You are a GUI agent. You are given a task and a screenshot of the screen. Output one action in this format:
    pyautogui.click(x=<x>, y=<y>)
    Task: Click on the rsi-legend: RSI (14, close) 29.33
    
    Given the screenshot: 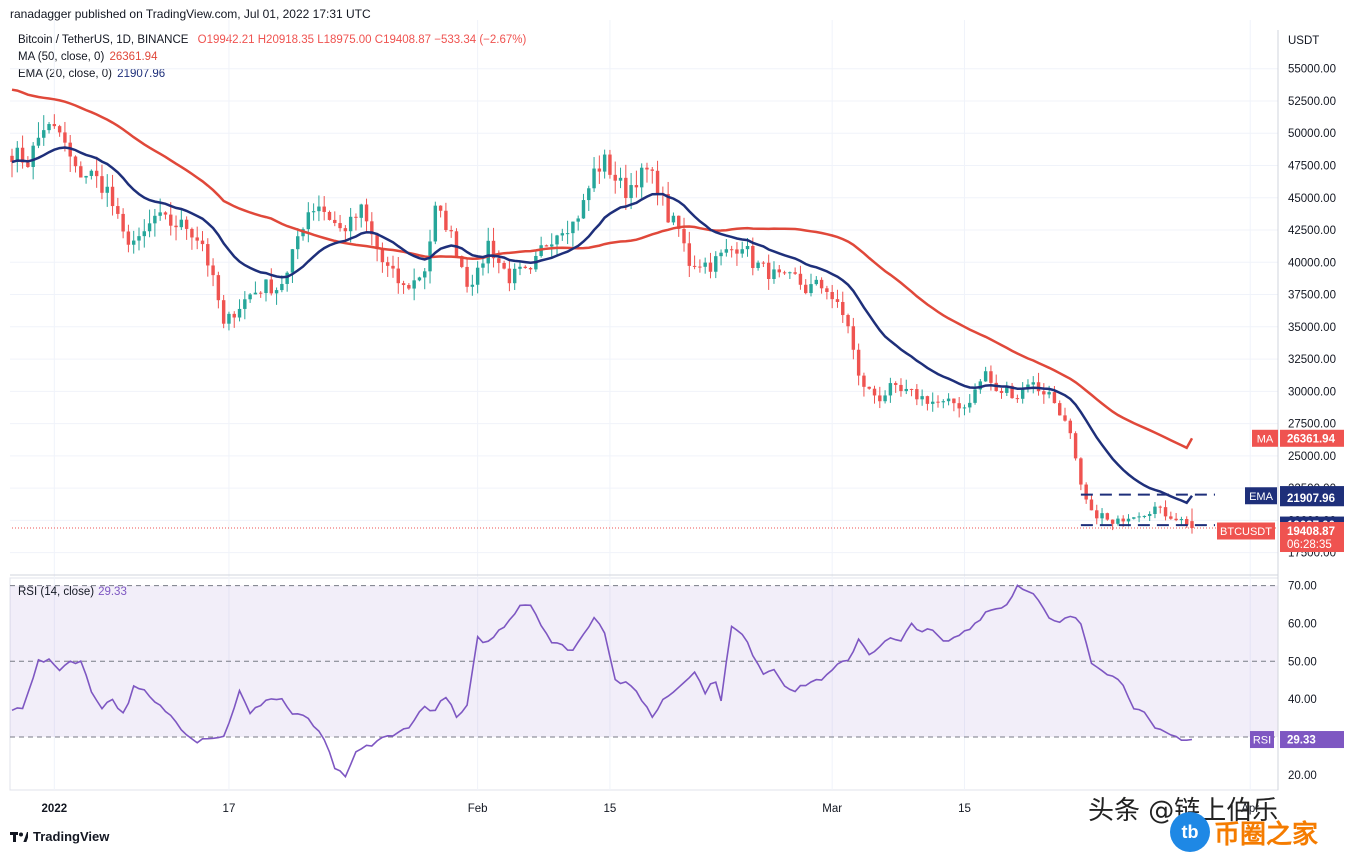 What is the action you would take?
    pyautogui.click(x=72, y=592)
    